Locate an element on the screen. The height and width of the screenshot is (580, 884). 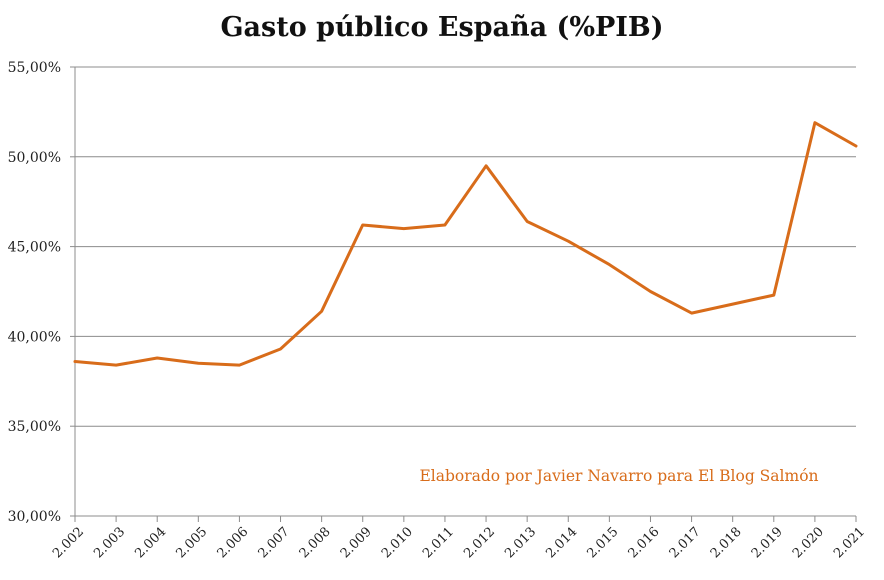
x-tick-label: 2.013 is located at coordinates (520, 542).